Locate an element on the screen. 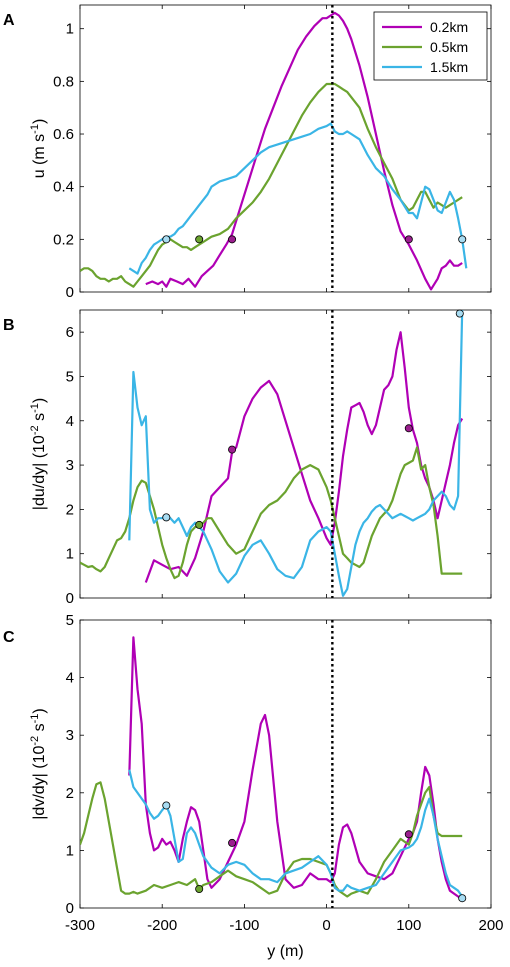 The width and height of the screenshot is (510, 967). y-axis-label-main: |dv/dy| (10 is located at coordinates (39, 783).